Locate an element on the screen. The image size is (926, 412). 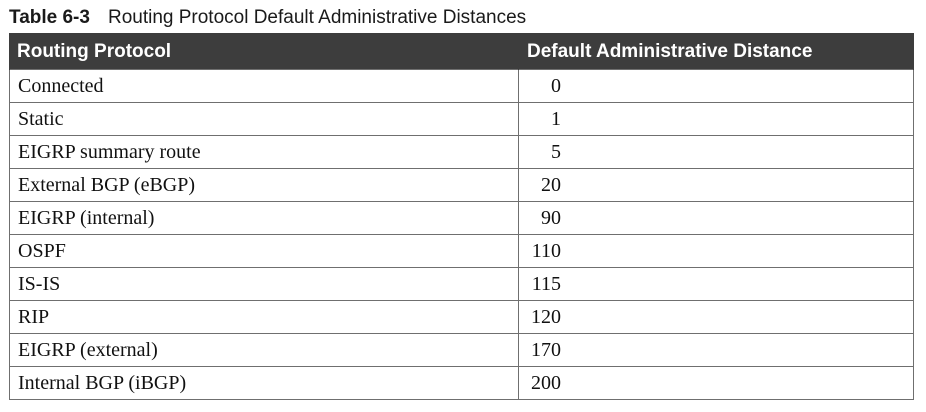
distance-cell: 120 is located at coordinates (716, 317).